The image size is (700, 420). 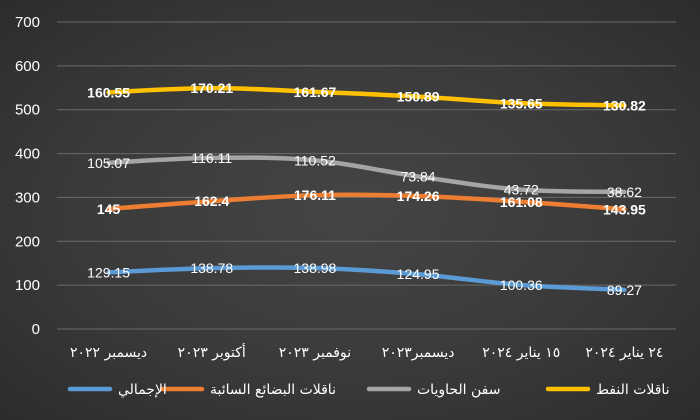 I want to click on data-label: 116.11, so click(x=211, y=158).